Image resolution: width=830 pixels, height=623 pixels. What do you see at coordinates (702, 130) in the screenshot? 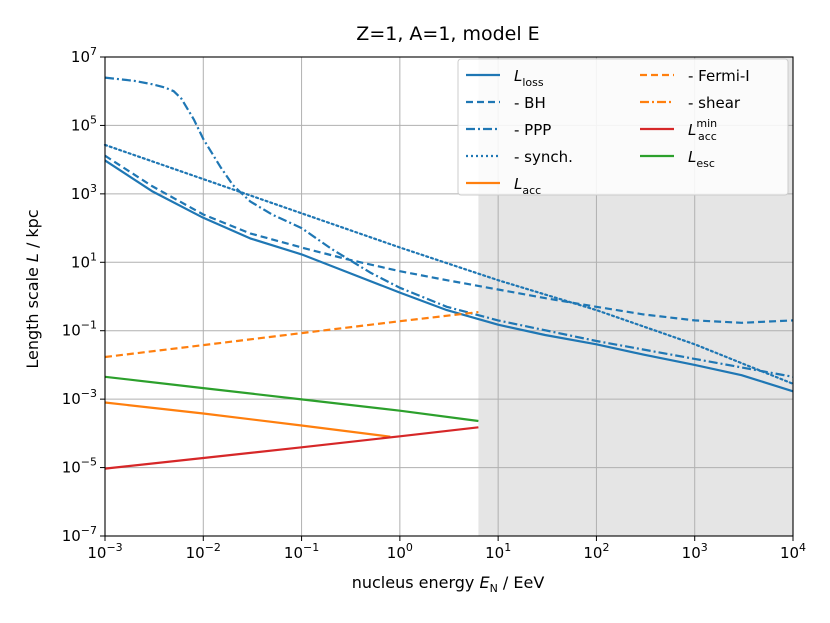
I see `legend-label-accmin: Lmin acc` at bounding box center [702, 130].